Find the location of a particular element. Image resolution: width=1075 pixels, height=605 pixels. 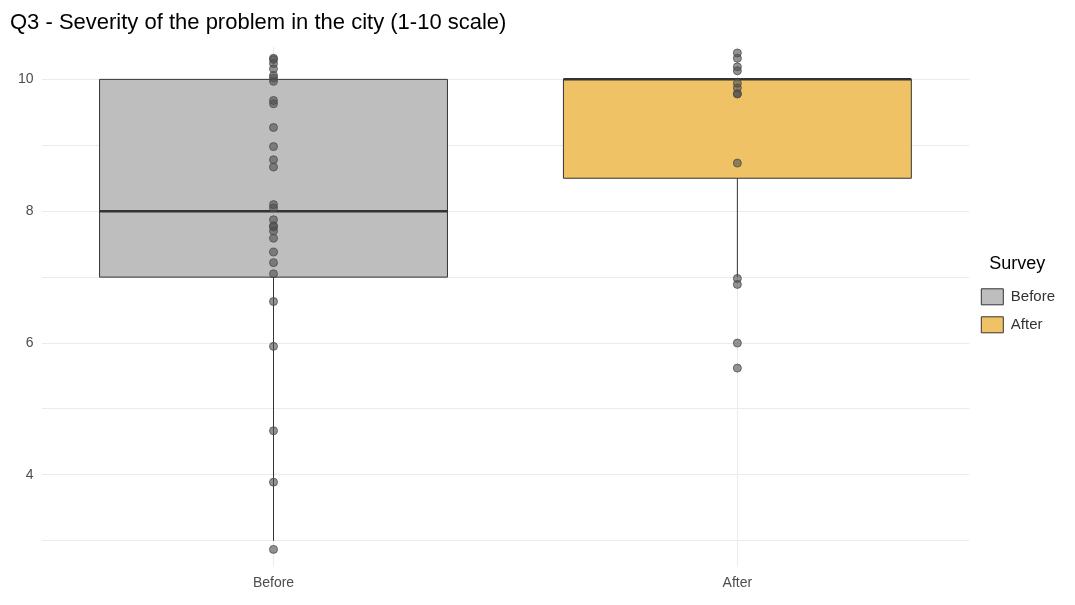

y-tick-label: 8 is located at coordinates (29, 210).